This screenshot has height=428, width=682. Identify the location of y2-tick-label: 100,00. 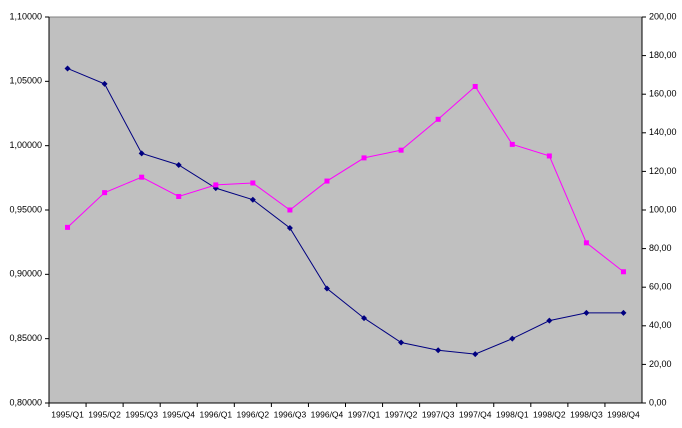
(663, 209).